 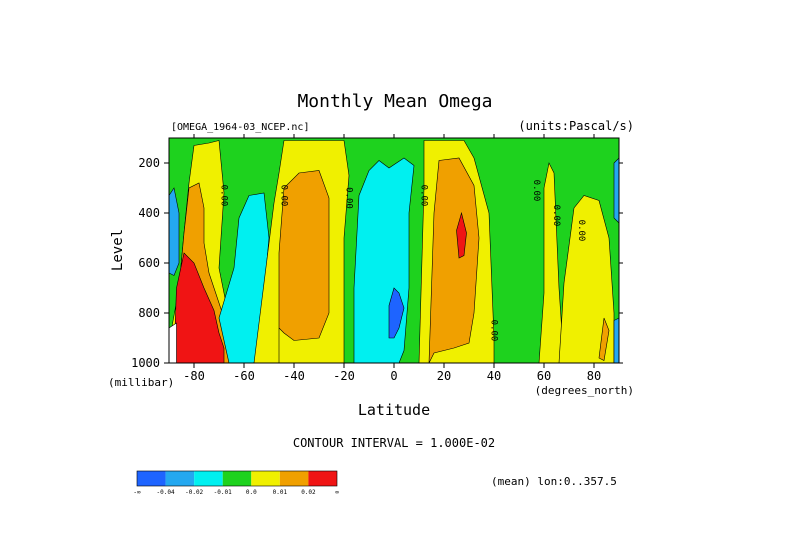 What do you see at coordinates (280, 492) in the screenshot?
I see `colorbar-tick-label: 0.01` at bounding box center [280, 492].